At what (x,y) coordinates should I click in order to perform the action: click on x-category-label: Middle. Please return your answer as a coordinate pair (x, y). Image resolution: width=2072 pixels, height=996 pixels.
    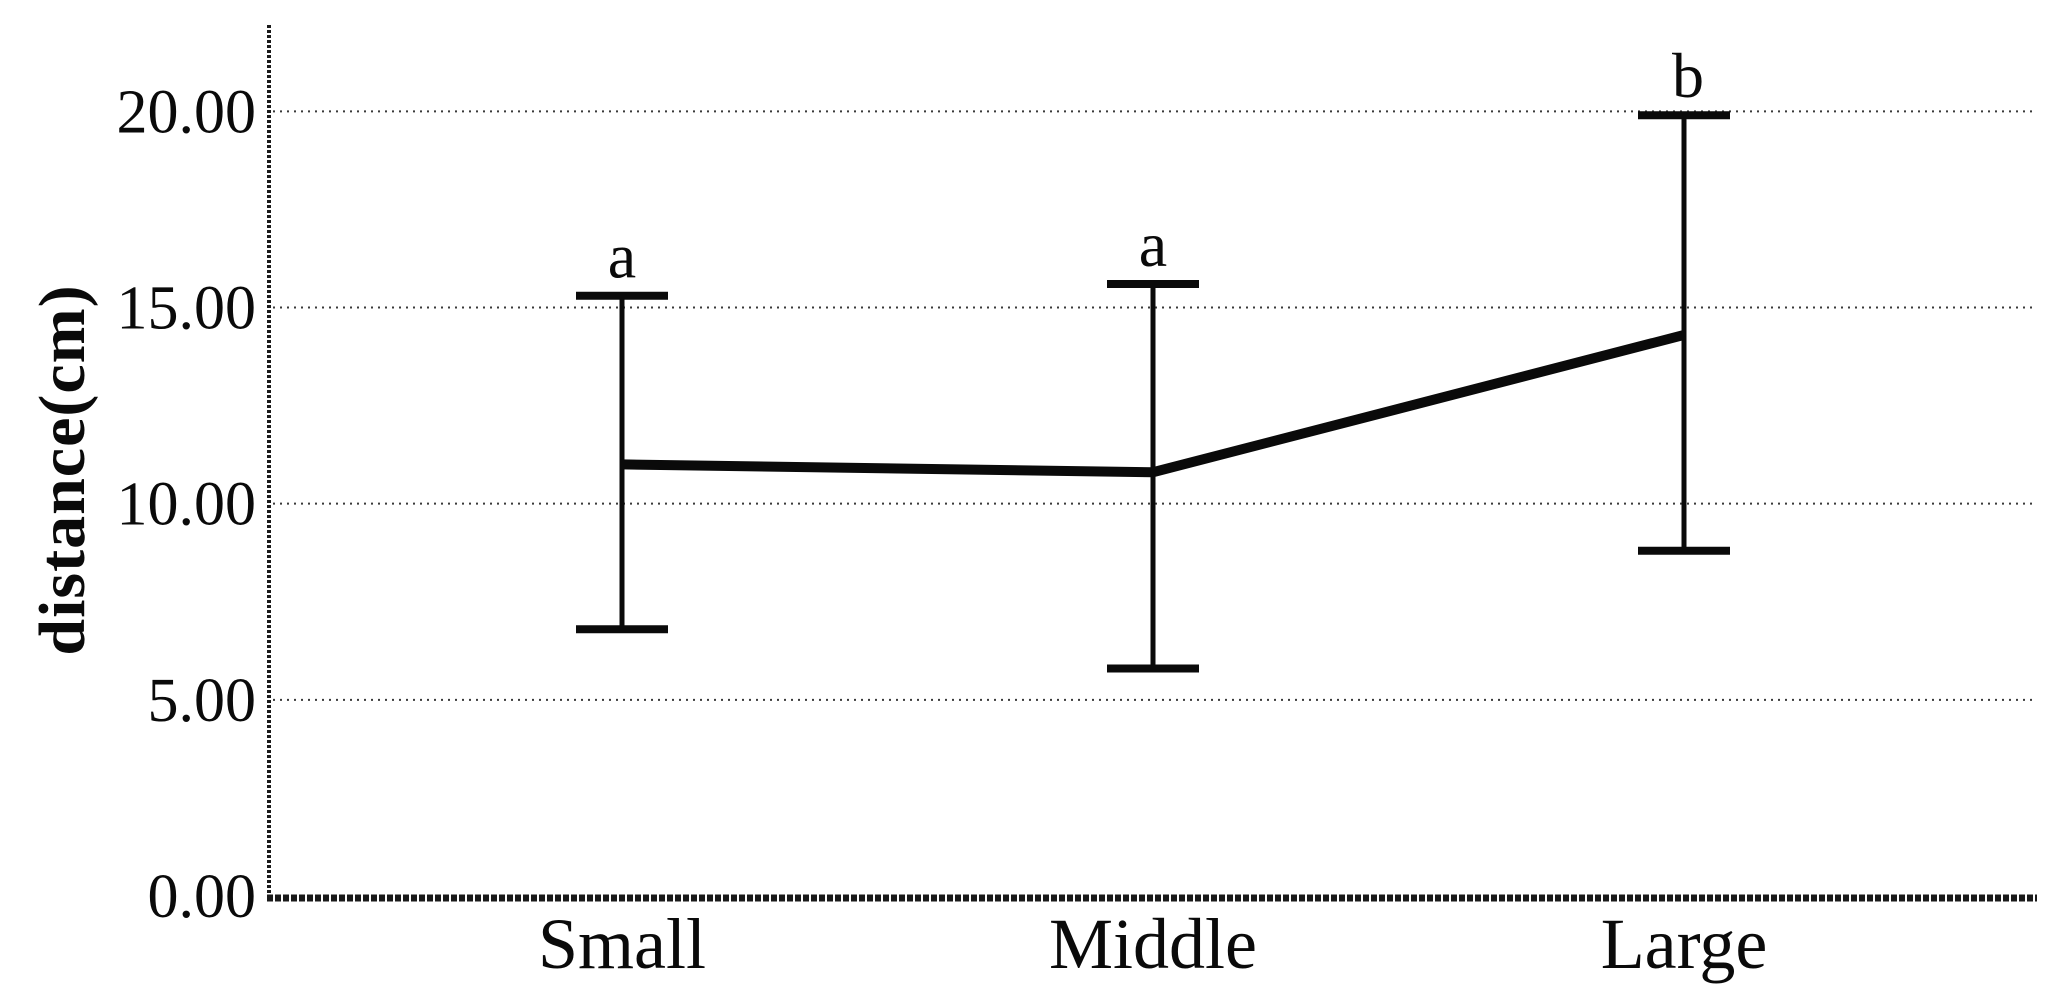
    Looking at the image, I should click on (1153, 944).